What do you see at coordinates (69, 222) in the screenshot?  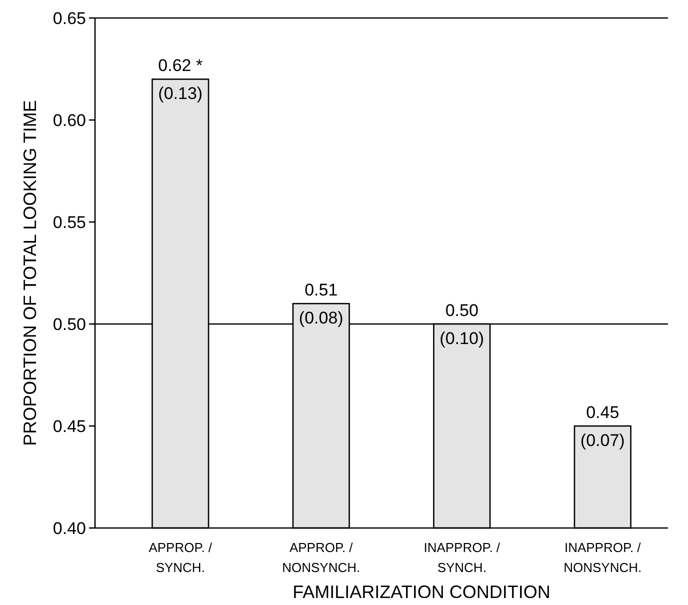 I see `y-tick-label: 0.55` at bounding box center [69, 222].